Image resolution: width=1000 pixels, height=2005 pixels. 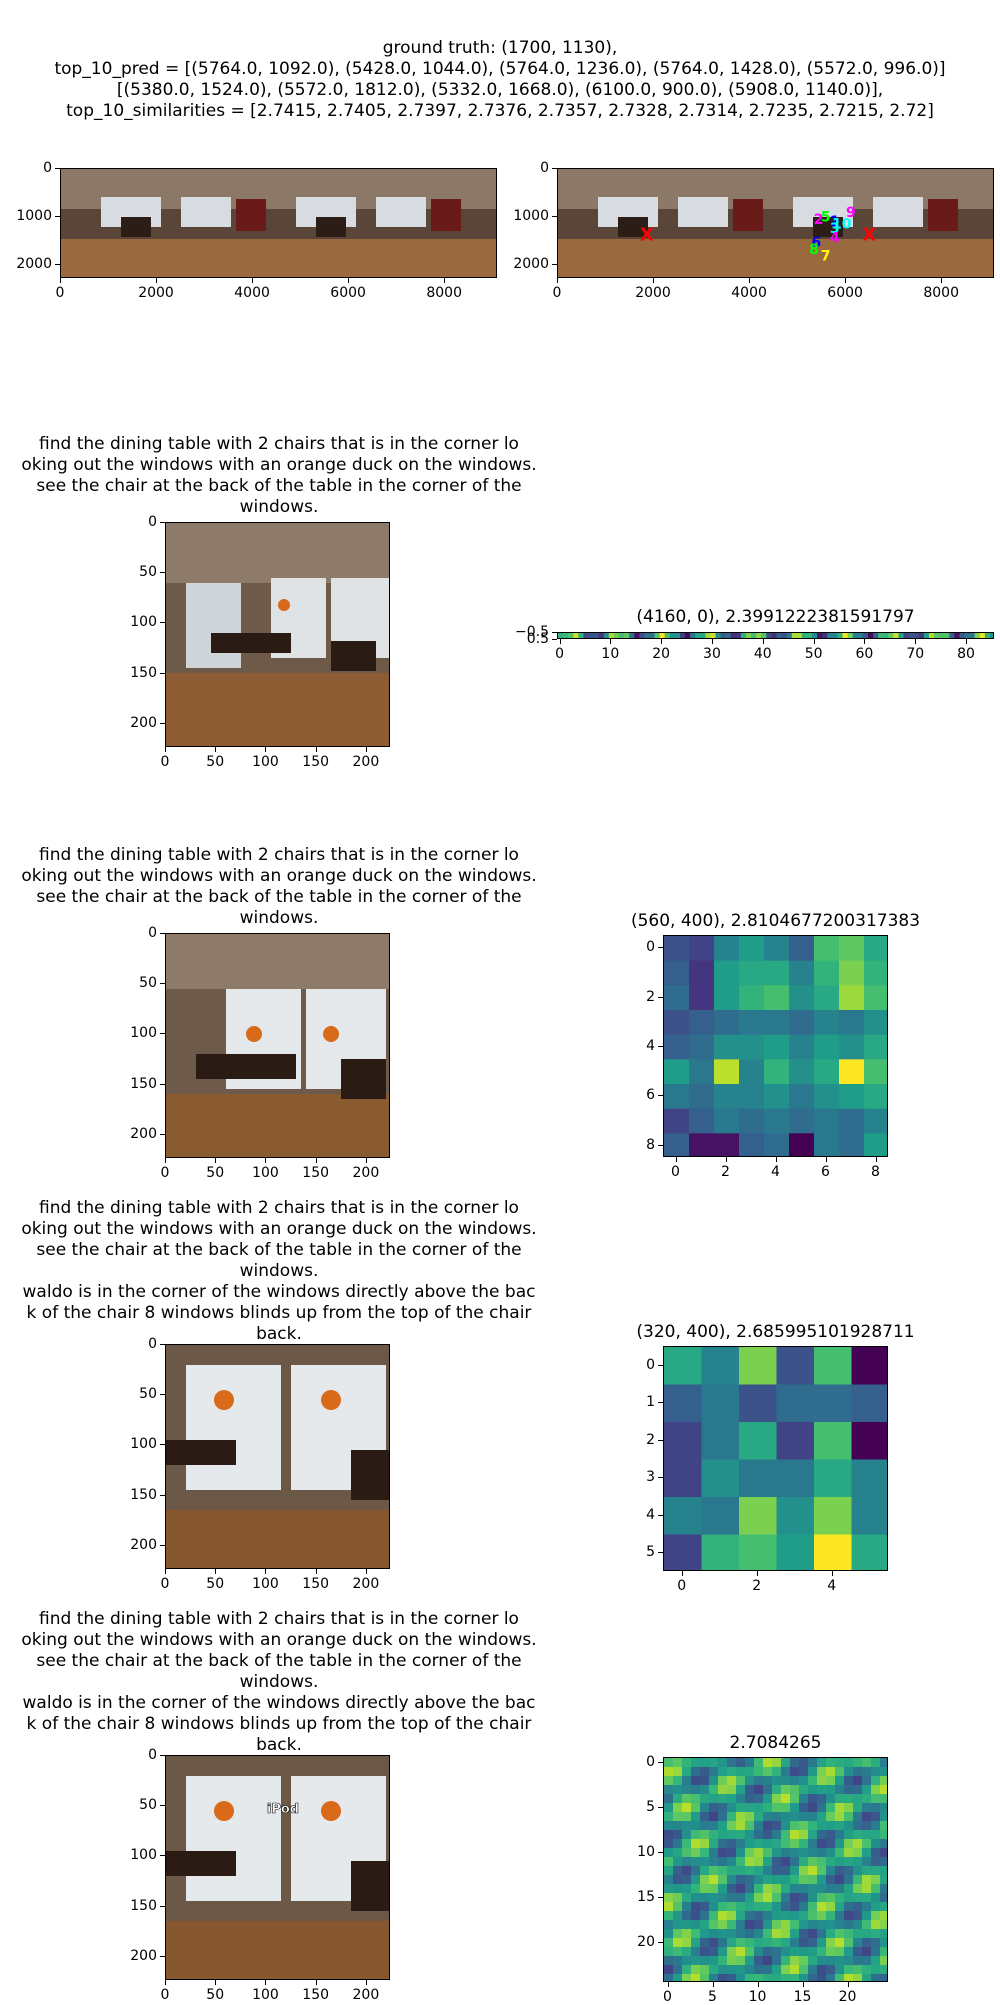 I want to click on y-tick-label: 6, so click(x=650, y=1095).